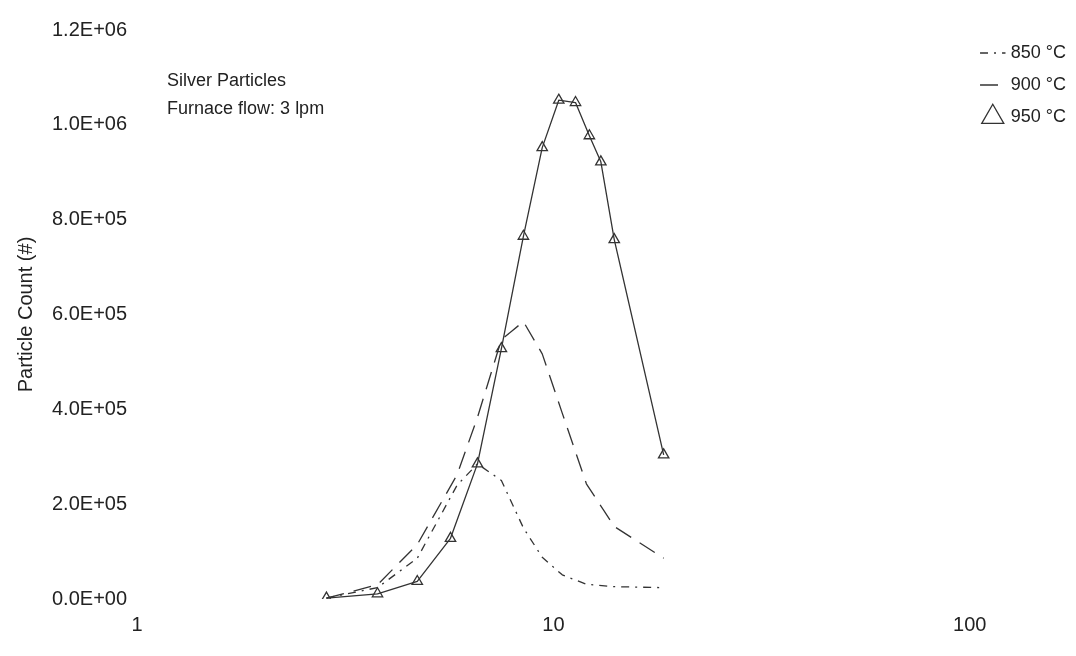 The image size is (1076, 656). What do you see at coordinates (89, 123) in the screenshot?
I see `y-tick-label: 1.0E+06` at bounding box center [89, 123].